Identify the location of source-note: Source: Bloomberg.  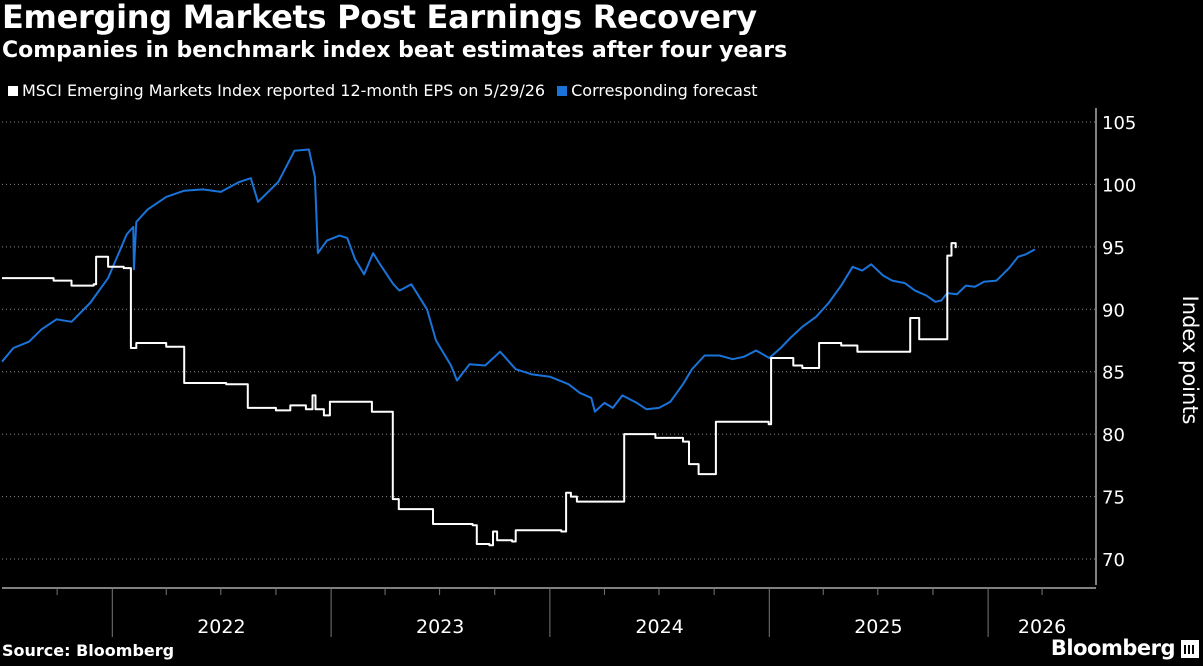
(88, 650).